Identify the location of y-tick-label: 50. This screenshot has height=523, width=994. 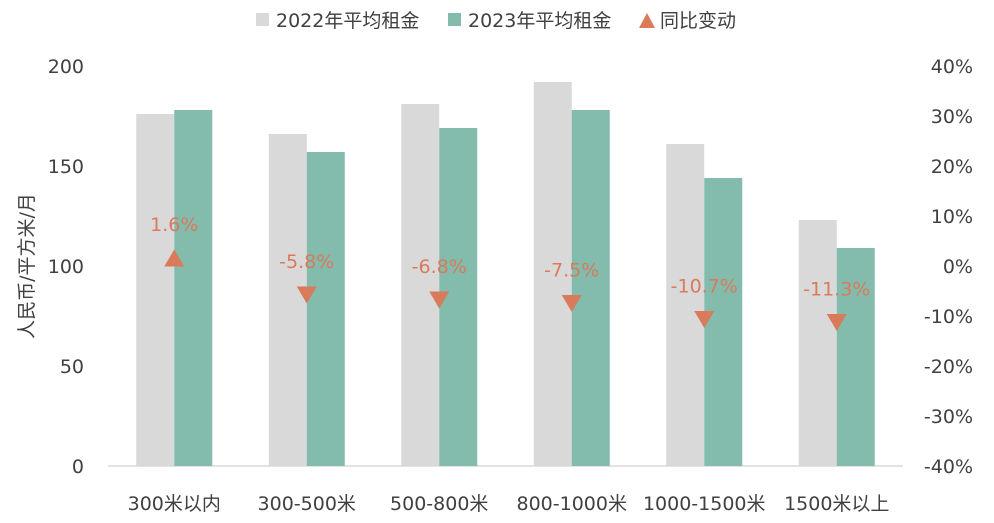
(72, 367).